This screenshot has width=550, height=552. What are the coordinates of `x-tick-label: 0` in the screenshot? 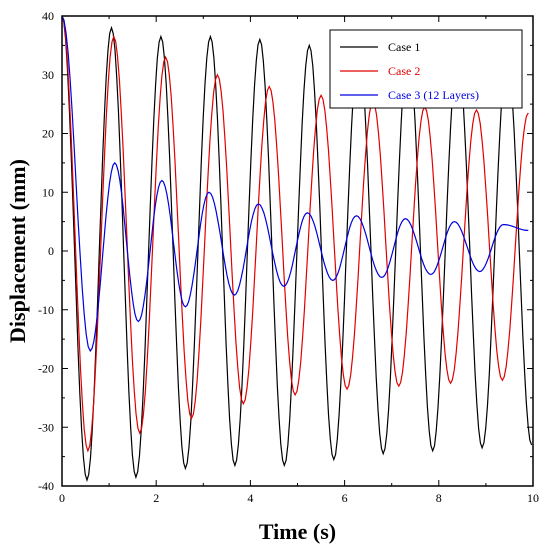 It's located at (62, 498).